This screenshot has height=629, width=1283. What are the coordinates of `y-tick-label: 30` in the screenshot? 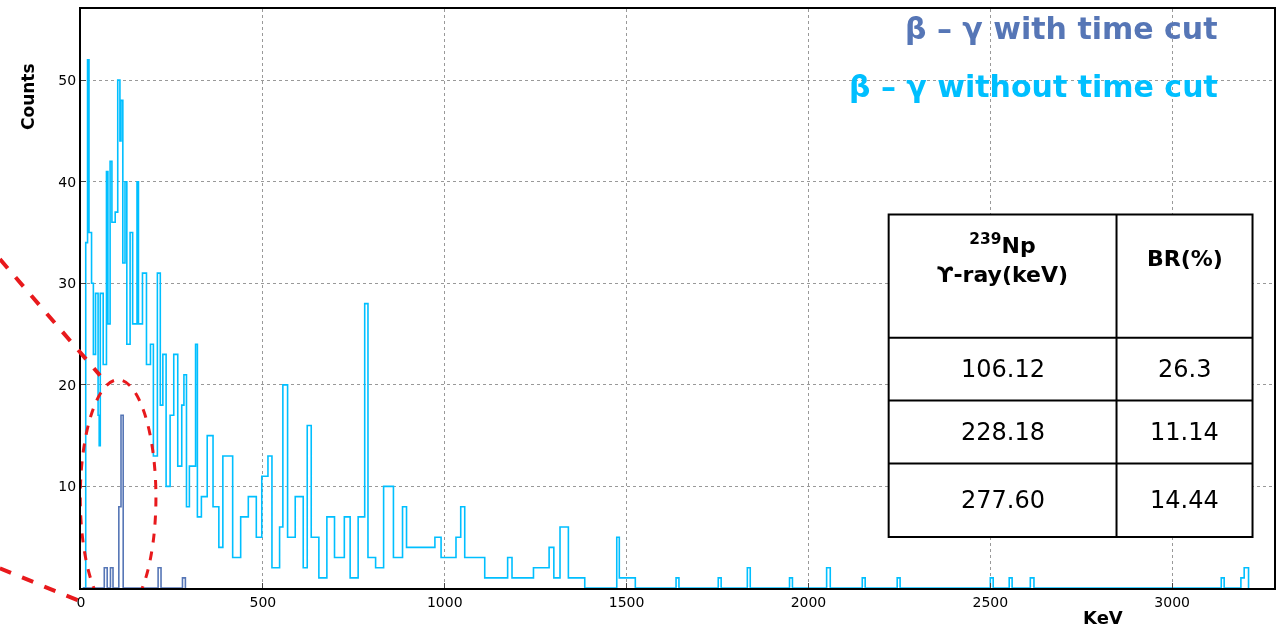 It's located at (67, 283).